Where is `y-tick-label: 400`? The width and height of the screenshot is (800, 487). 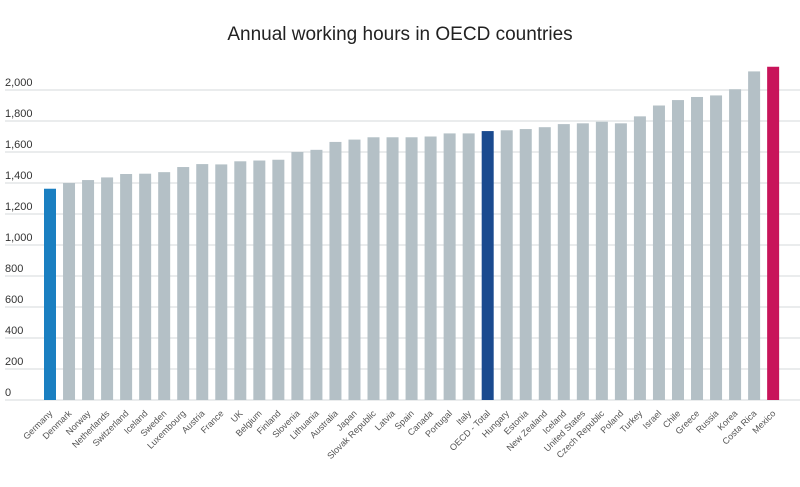 y-tick-label: 400 is located at coordinates (14, 331).